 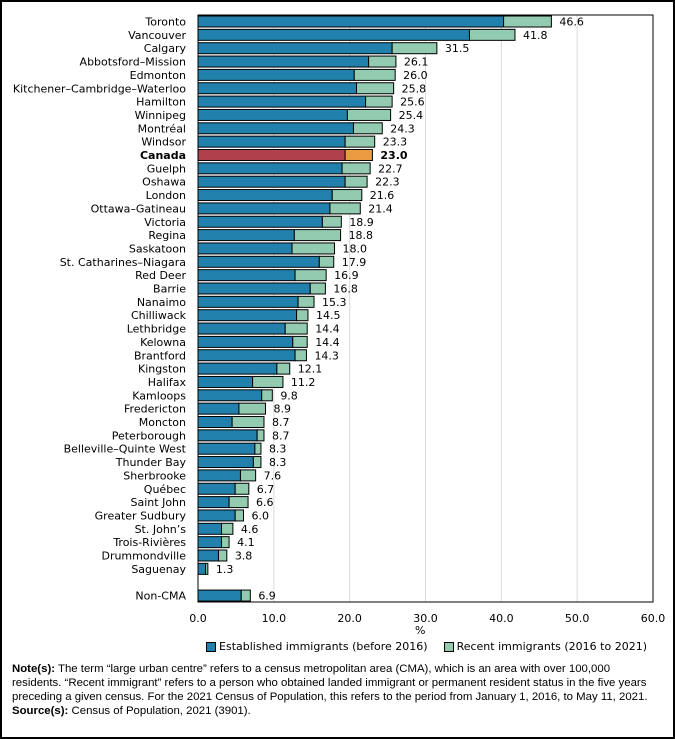 What do you see at coordinates (577, 618) in the screenshot?
I see `x-tick-label: 50.0` at bounding box center [577, 618].